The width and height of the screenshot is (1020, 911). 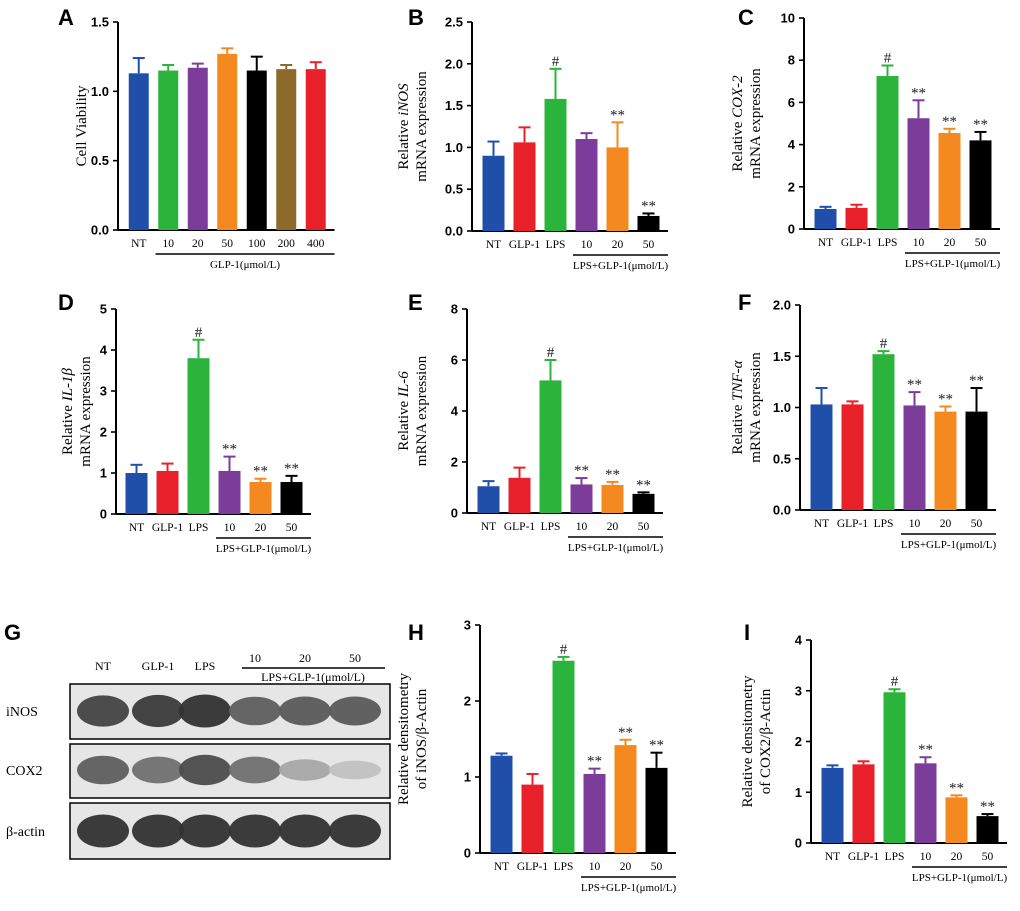 I want to click on category-label-H-3: 10, so click(x=595, y=867).